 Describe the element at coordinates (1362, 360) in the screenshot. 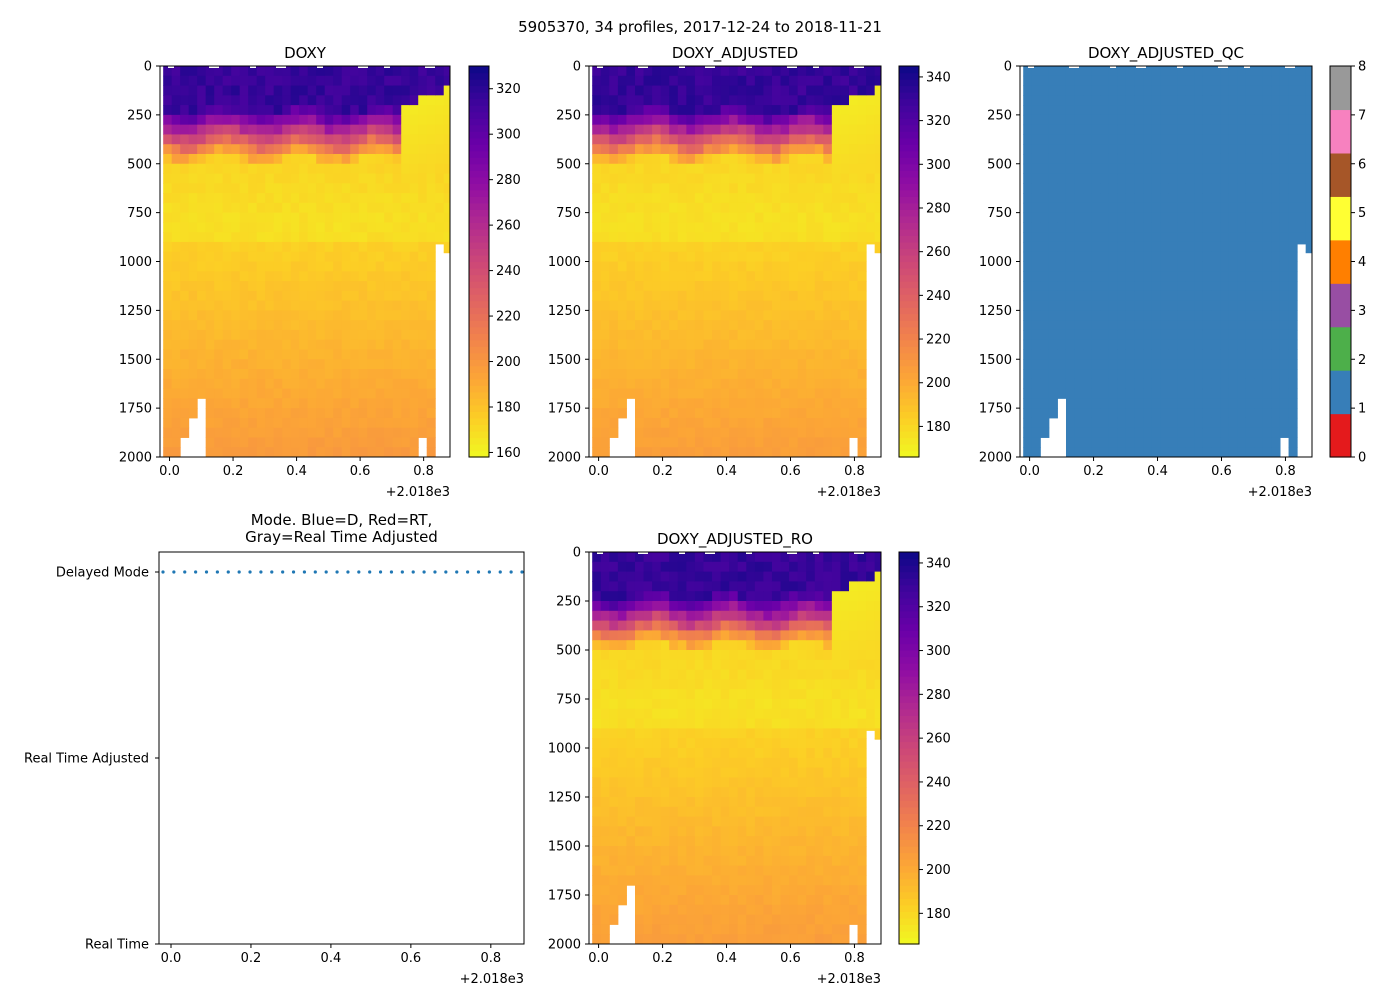

I see `colorbar-tick-label: 2` at that location.